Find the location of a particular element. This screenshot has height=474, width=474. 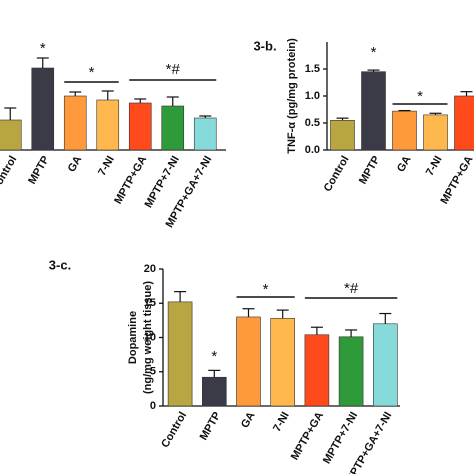

y-axis-label: TNF-α (pg/mg protein) is located at coordinates (292, 96).